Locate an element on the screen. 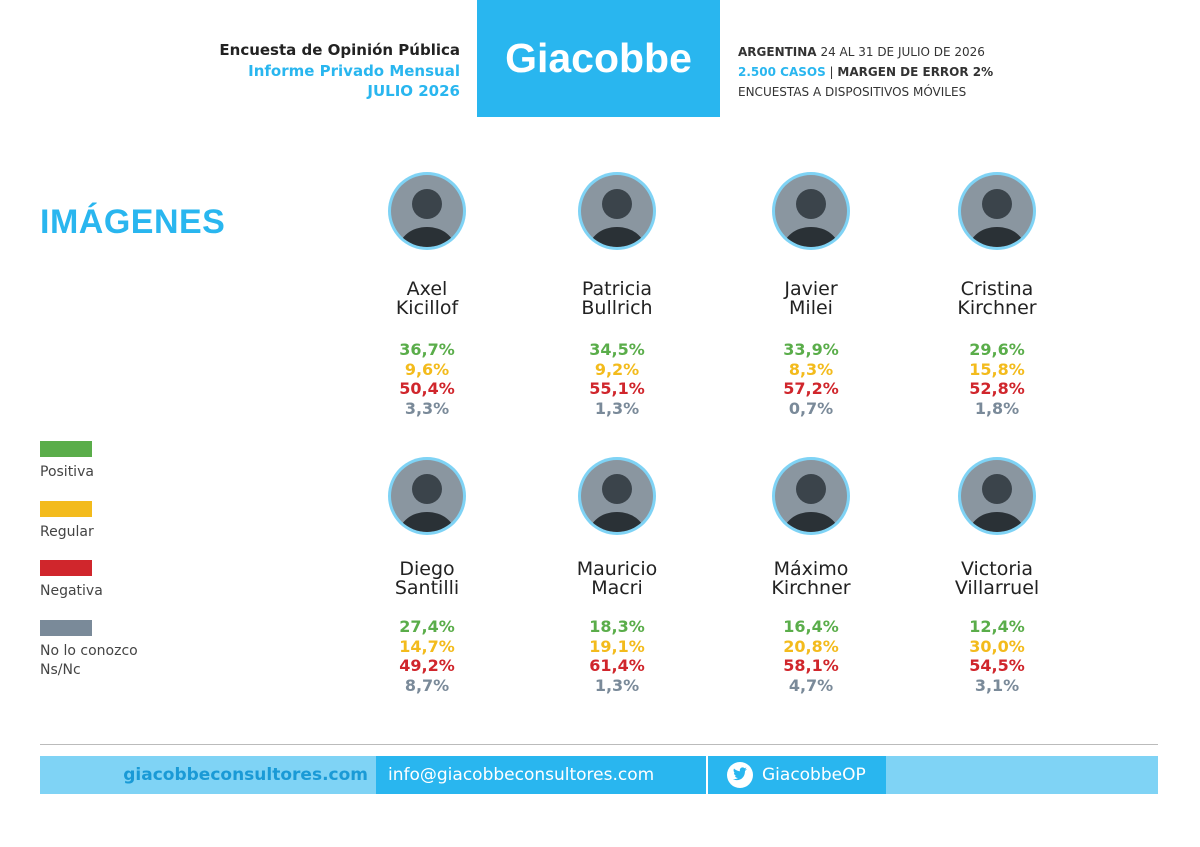 The width and height of the screenshot is (1200, 847). twitter-handle: GiacobbeOP is located at coordinates (814, 775).